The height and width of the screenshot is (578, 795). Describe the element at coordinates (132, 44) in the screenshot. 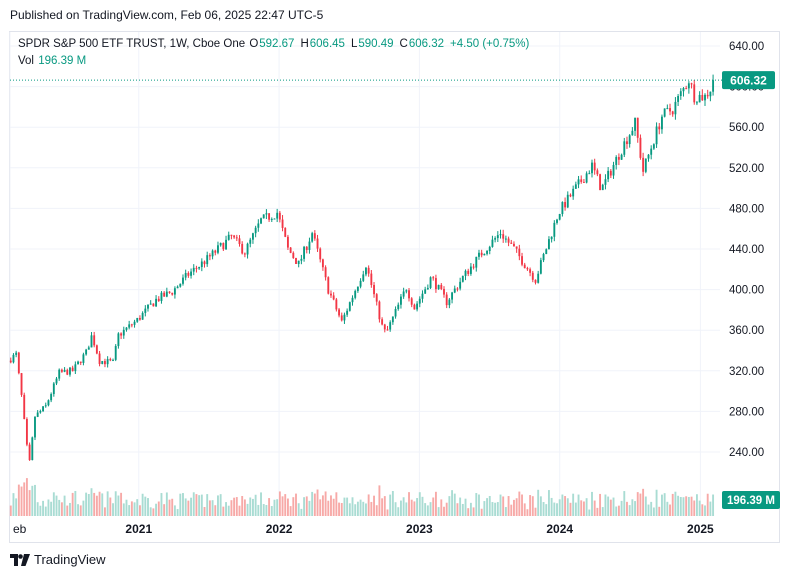

I see `legend-symbol: SPDR S&P 500 ETF TRUST, 1W, Cboe One` at that location.